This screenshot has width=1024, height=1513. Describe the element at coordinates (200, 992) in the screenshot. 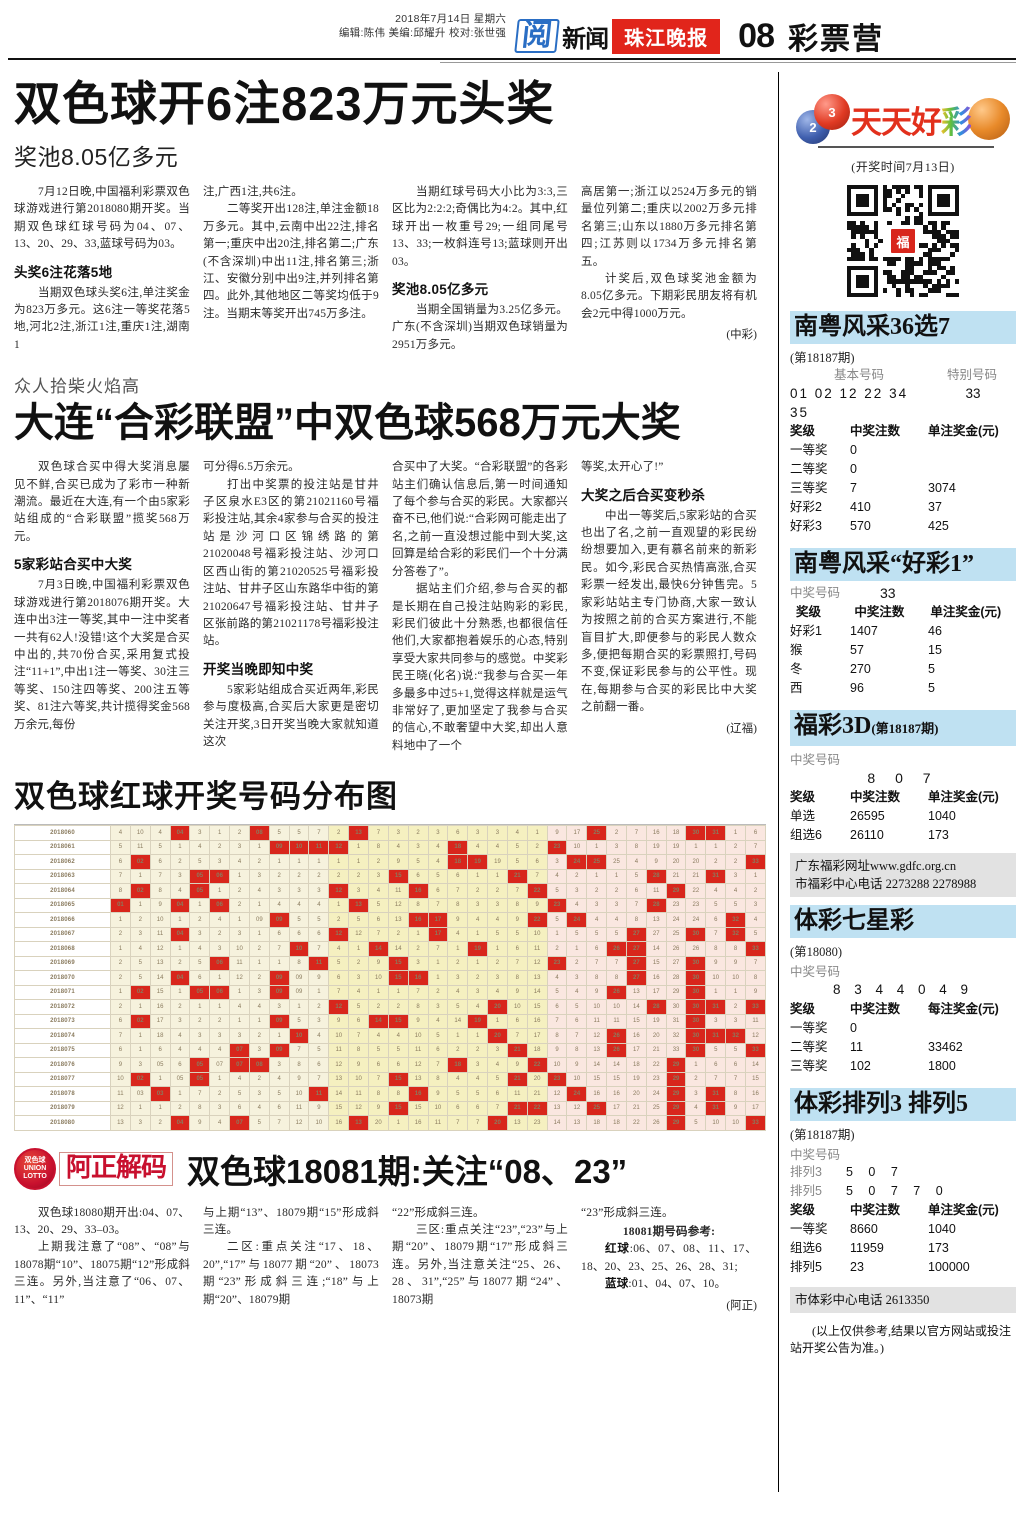

I see `drawn-number-cell: 05` at that location.